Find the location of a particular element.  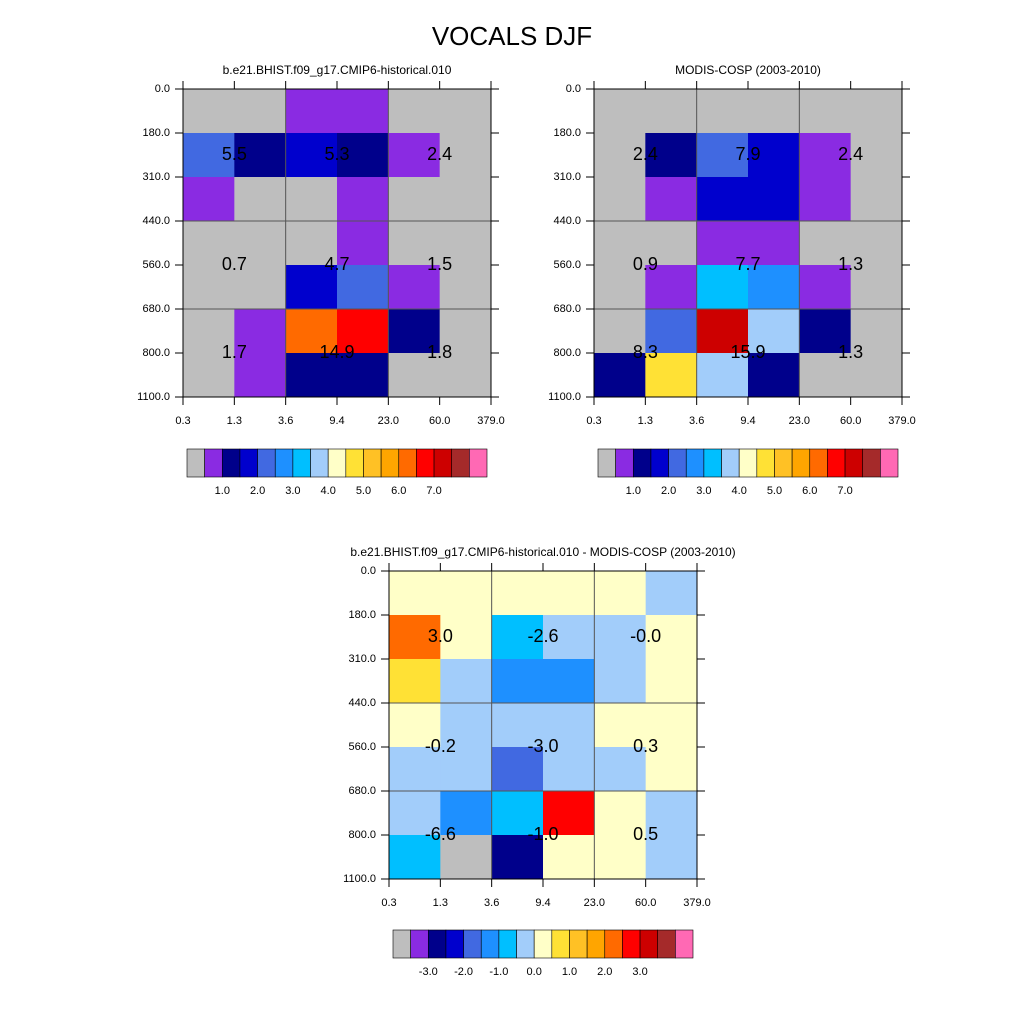

cell-annotation: -0.2 is located at coordinates (440, 746).